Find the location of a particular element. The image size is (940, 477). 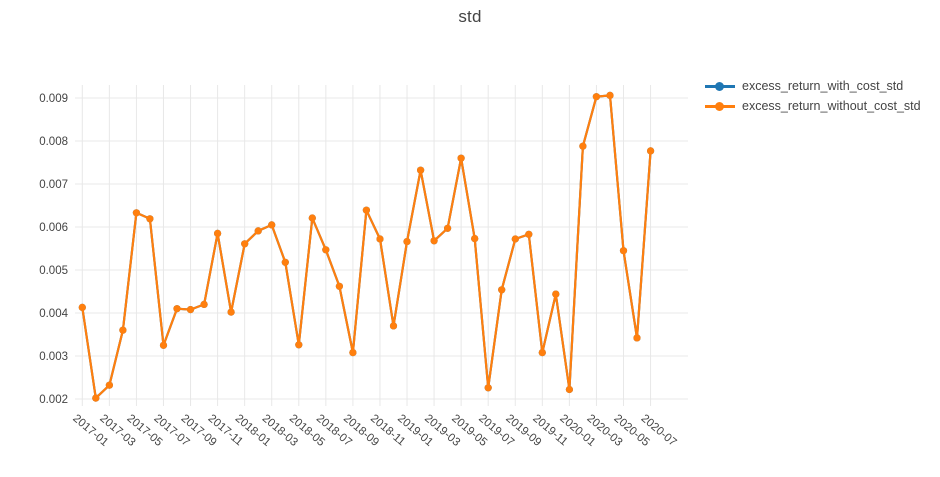

y-tick-label: 0.007 is located at coordinates (53, 185).